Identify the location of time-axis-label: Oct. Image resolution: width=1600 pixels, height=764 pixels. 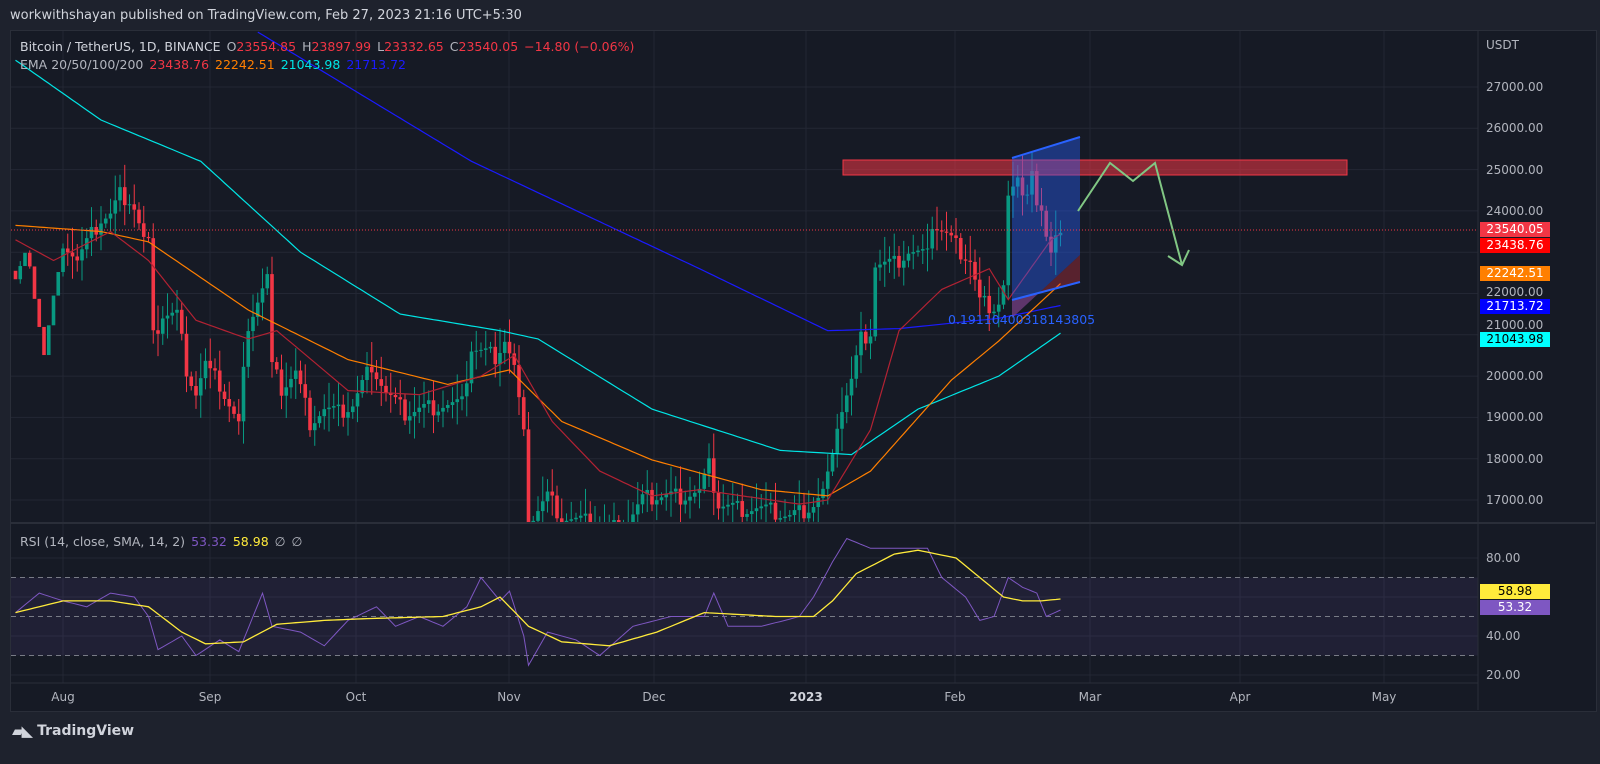
(356, 697).